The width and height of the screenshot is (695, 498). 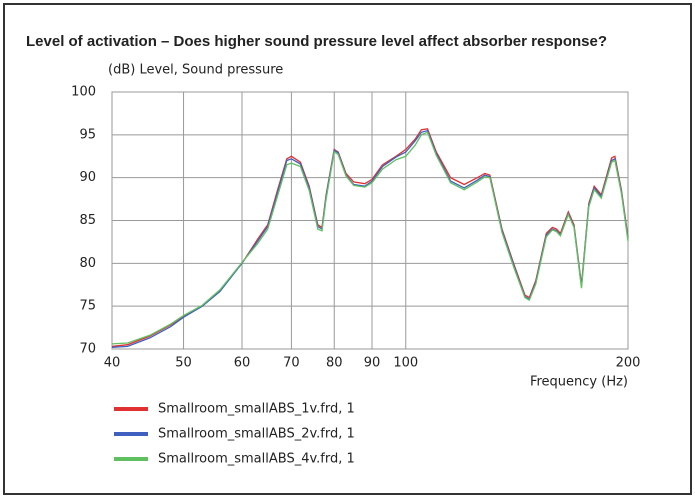 I want to click on x-tick-label: 100, so click(x=405, y=363).